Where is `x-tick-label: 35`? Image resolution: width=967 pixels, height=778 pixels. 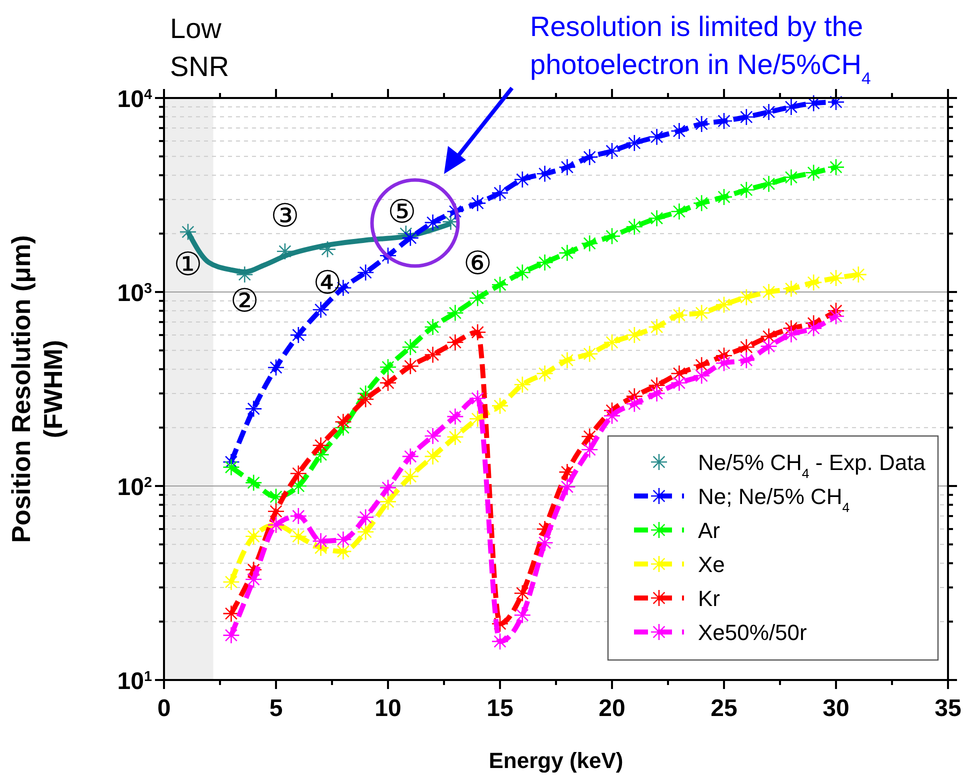 x-tick-label: 35 is located at coordinates (948, 708).